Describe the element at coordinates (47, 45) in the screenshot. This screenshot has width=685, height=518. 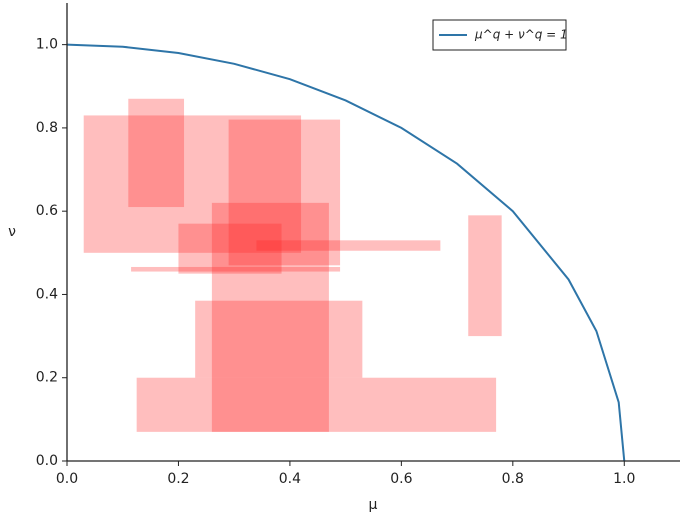
I see `y-tick-label: 1.0` at that location.